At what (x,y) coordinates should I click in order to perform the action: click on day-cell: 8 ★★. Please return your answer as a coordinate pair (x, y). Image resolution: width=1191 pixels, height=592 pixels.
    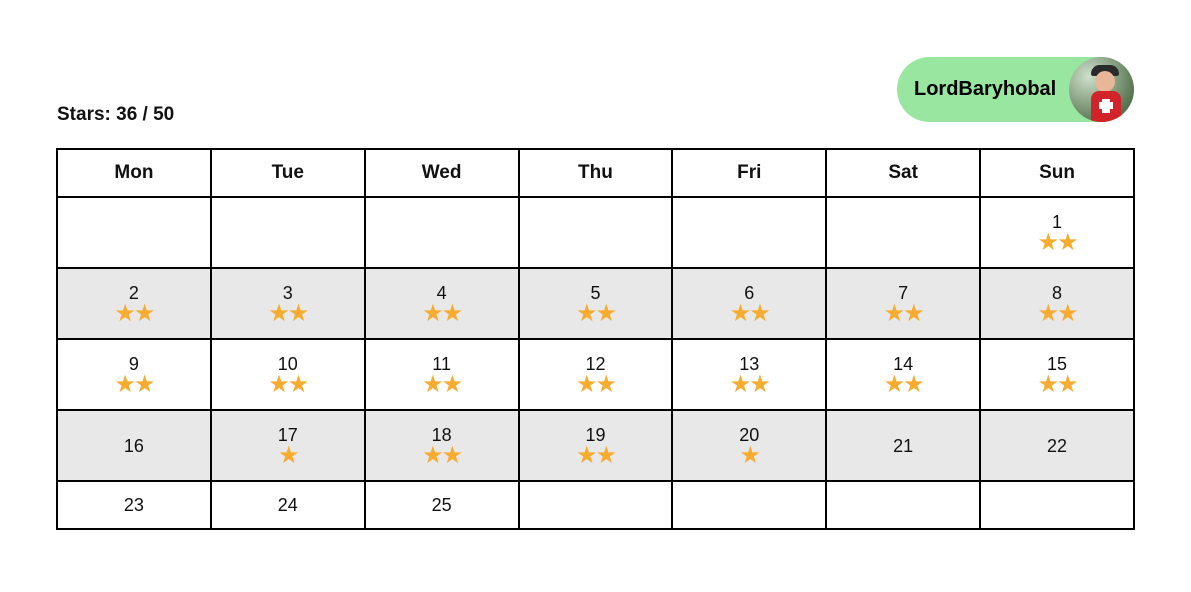
    Looking at the image, I should click on (1057, 303).